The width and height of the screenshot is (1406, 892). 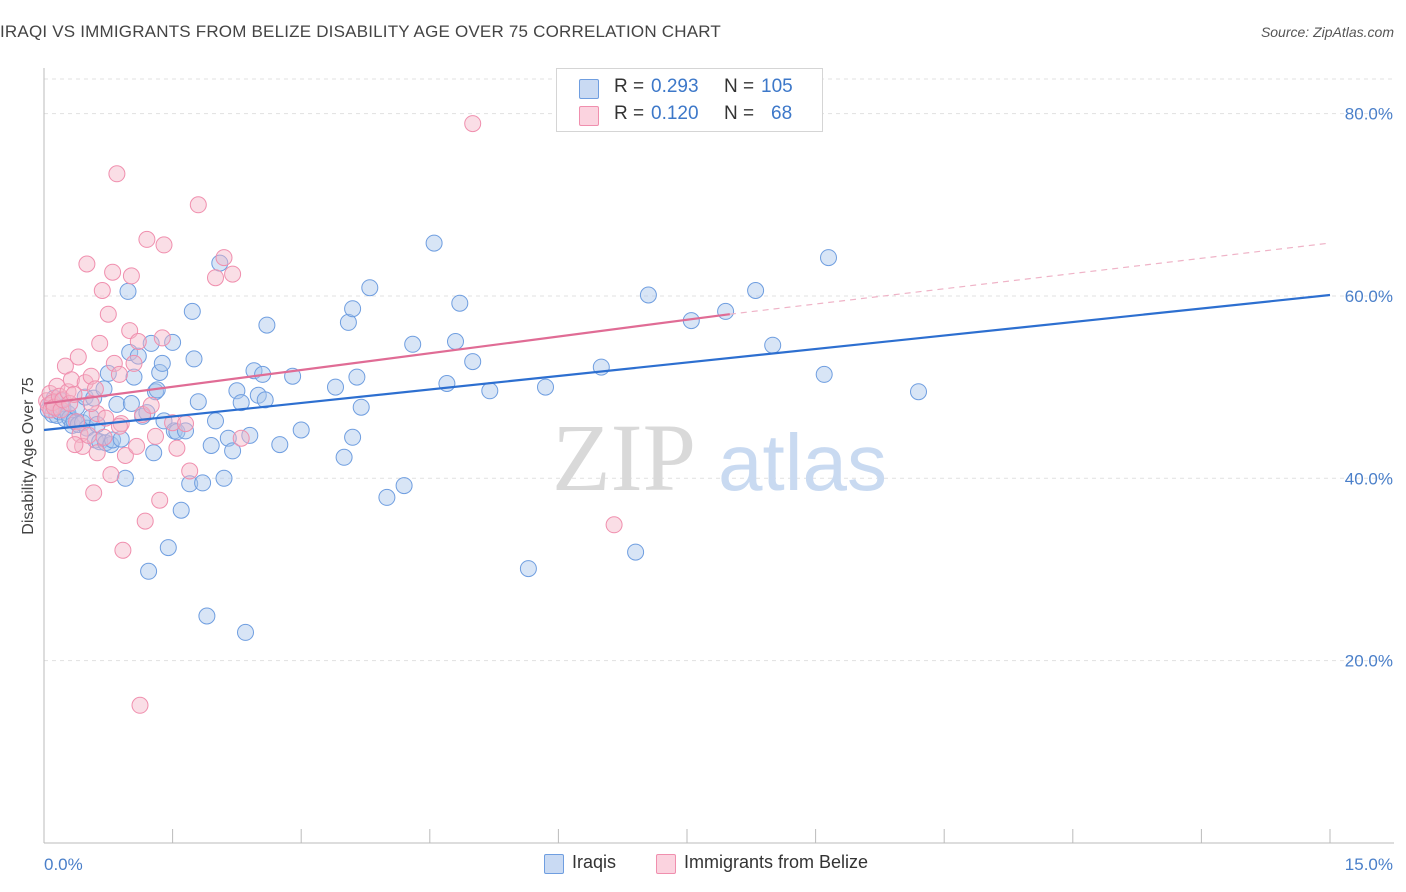 What do you see at coordinates (1369, 388) in the screenshot?
I see `y-tick-labels: 20.0% 40.0% 60.0% 80.0%` at bounding box center [1369, 388].